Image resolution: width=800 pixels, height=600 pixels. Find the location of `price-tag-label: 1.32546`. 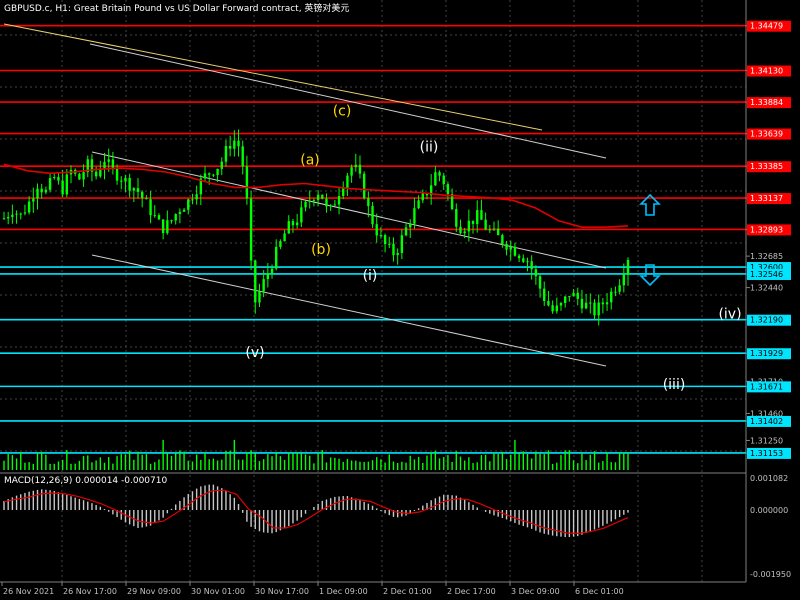

price-tag-label: 1.32546 is located at coordinates (766, 274).